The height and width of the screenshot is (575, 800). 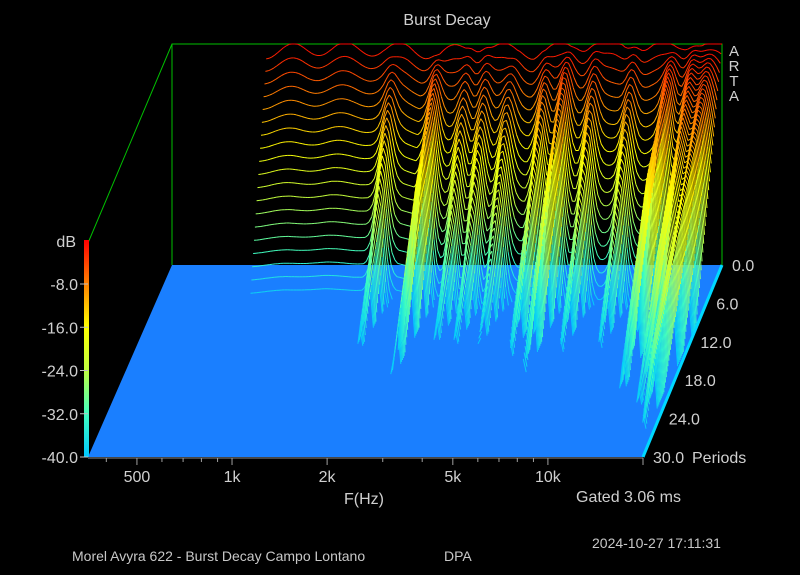 I want to click on footer-tag: DPA, so click(x=458, y=556).